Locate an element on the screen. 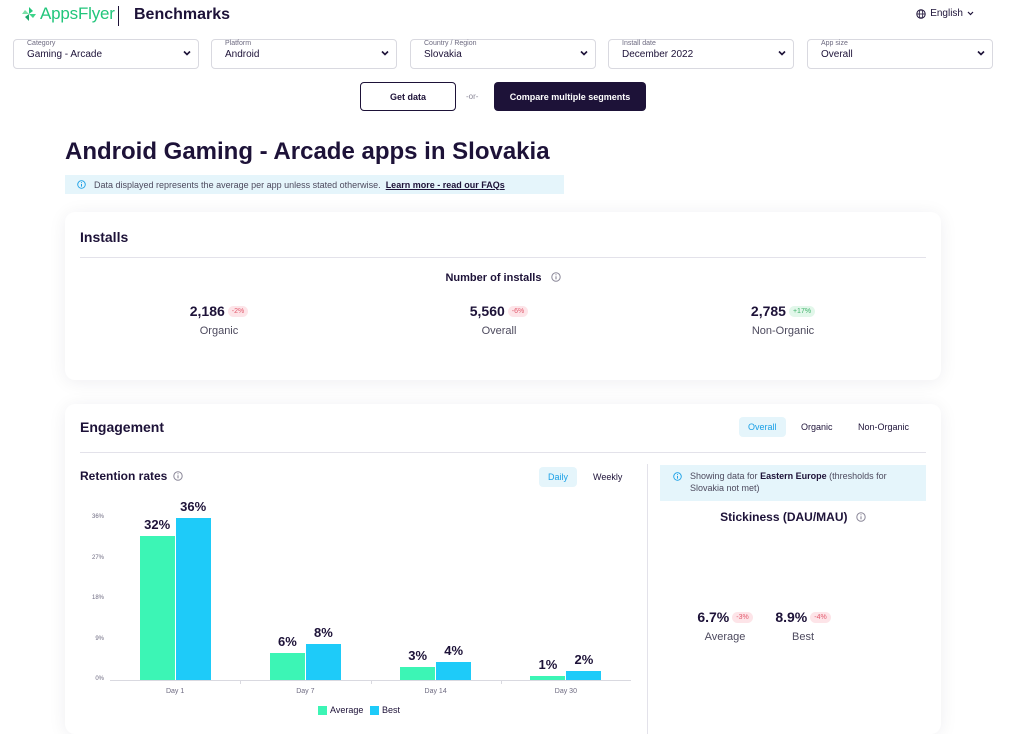 Image resolution: width=1024 pixels, height=734 pixels. tab-daily: Daily is located at coordinates (558, 477).